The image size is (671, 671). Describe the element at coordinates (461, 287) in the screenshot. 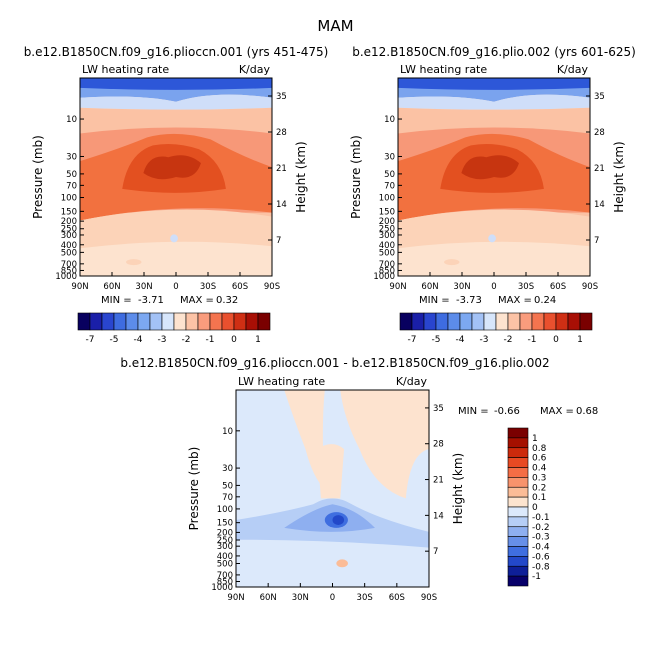

I see `x-tick-label: 30N` at that location.